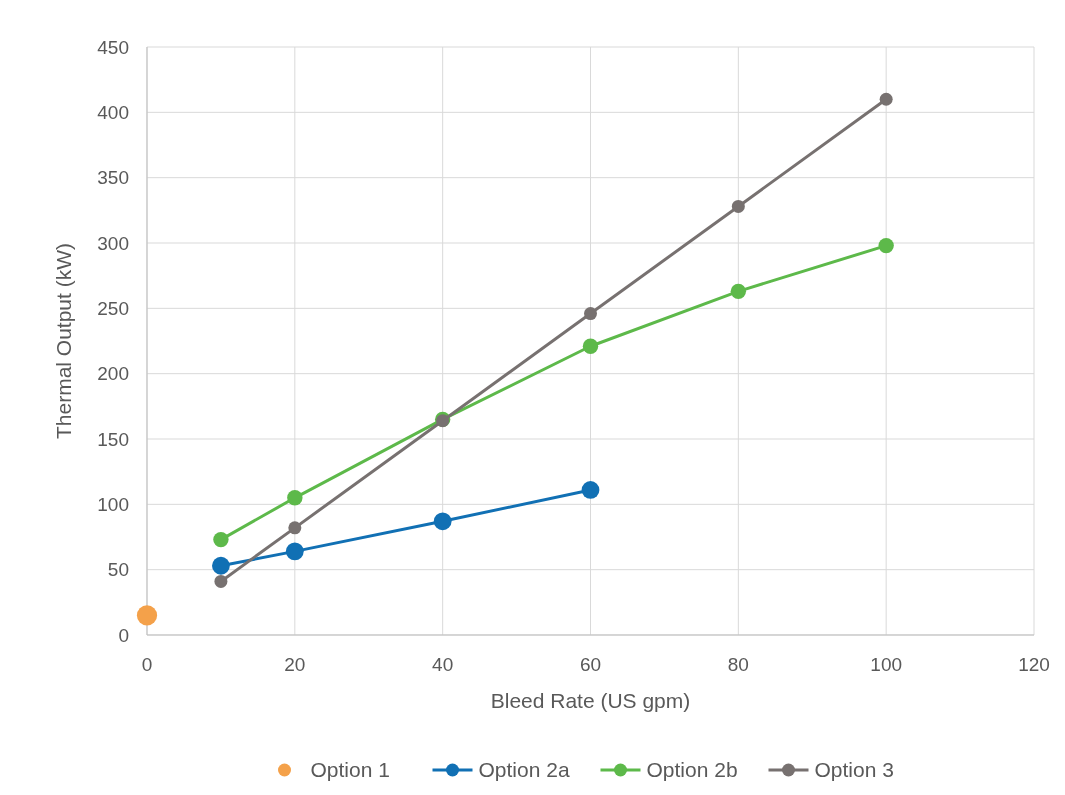 The image size is (1065, 795). What do you see at coordinates (350, 770) in the screenshot?
I see `legend-label: Option 1` at bounding box center [350, 770].